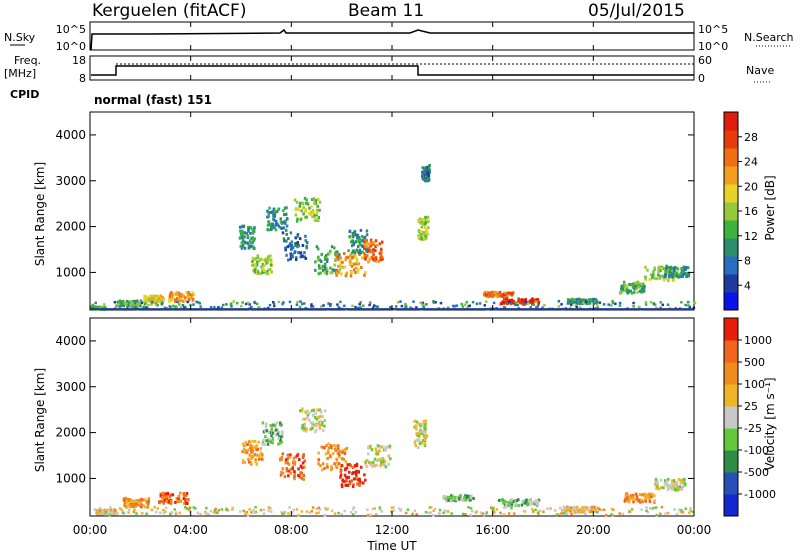 The width and height of the screenshot is (800, 554). Describe the element at coordinates (24, 94) in the screenshot. I see `cpid-label: CPID` at that location.